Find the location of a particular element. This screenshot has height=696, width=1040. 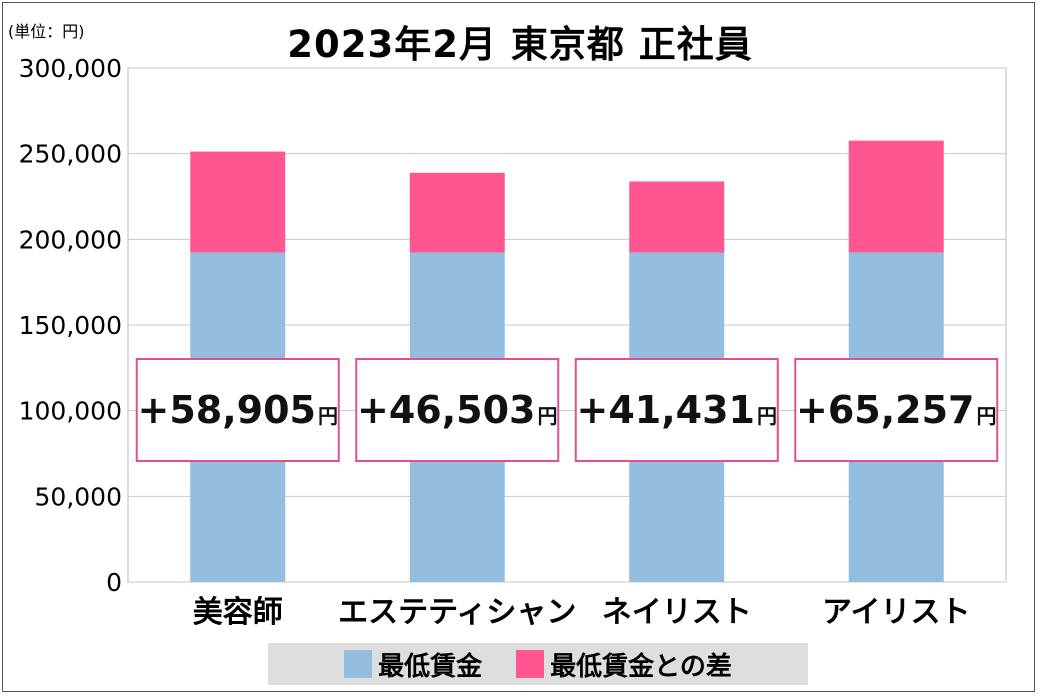

difference-value: +41,431 円 is located at coordinates (677, 410).